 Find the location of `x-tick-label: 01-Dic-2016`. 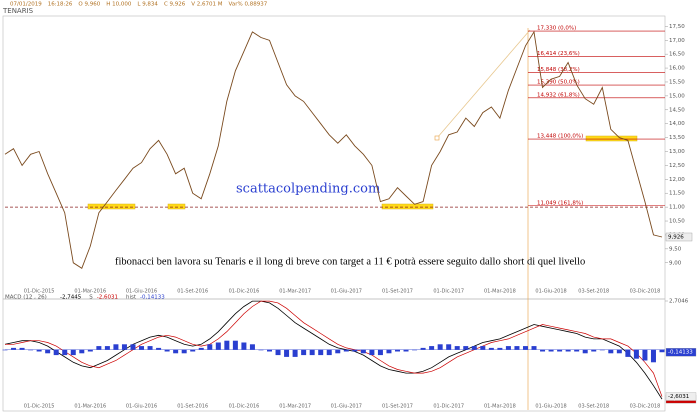

x-tick-label: 01-Dic-2016 is located at coordinates (244, 292).